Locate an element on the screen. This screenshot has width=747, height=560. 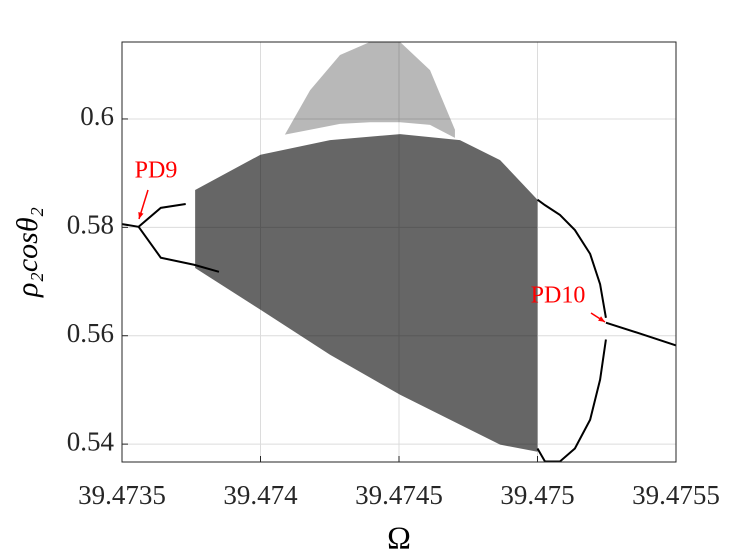
chaotic-band is located at coordinates (369, 90).